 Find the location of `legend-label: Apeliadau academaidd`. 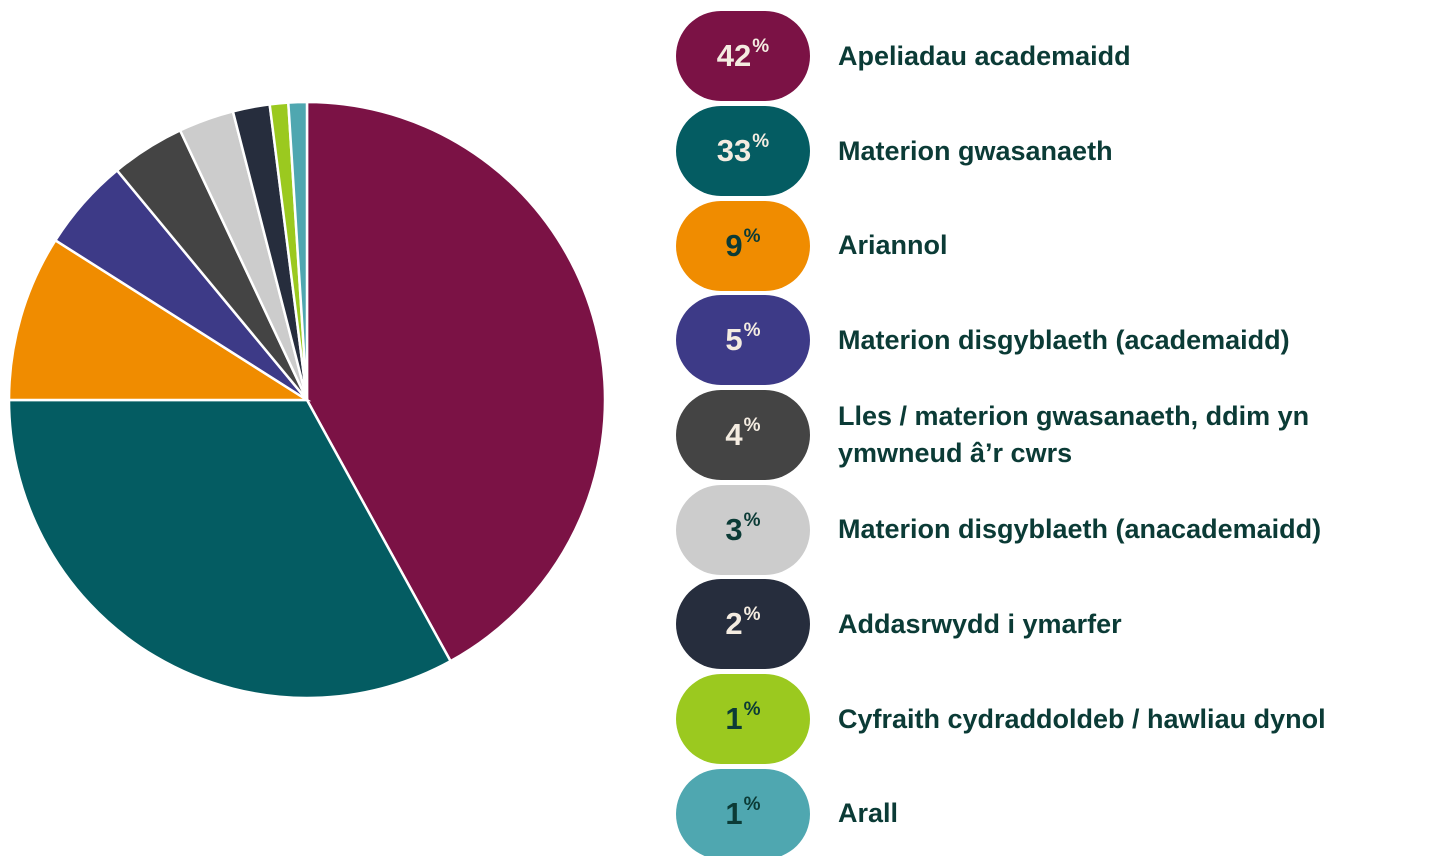

legend-label: Apeliadau academaidd is located at coordinates (984, 55).